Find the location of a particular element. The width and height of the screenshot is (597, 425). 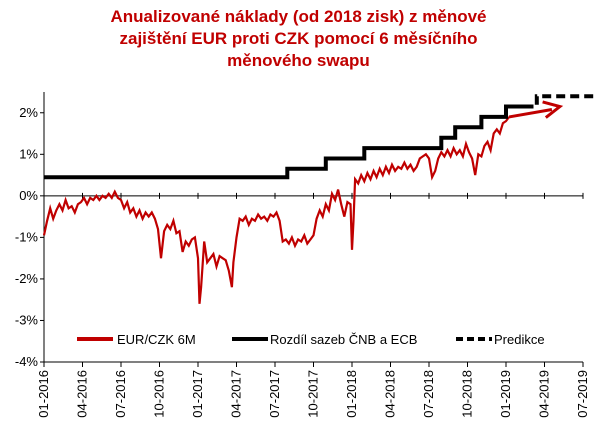

arrow-head is located at coordinates (553, 109).